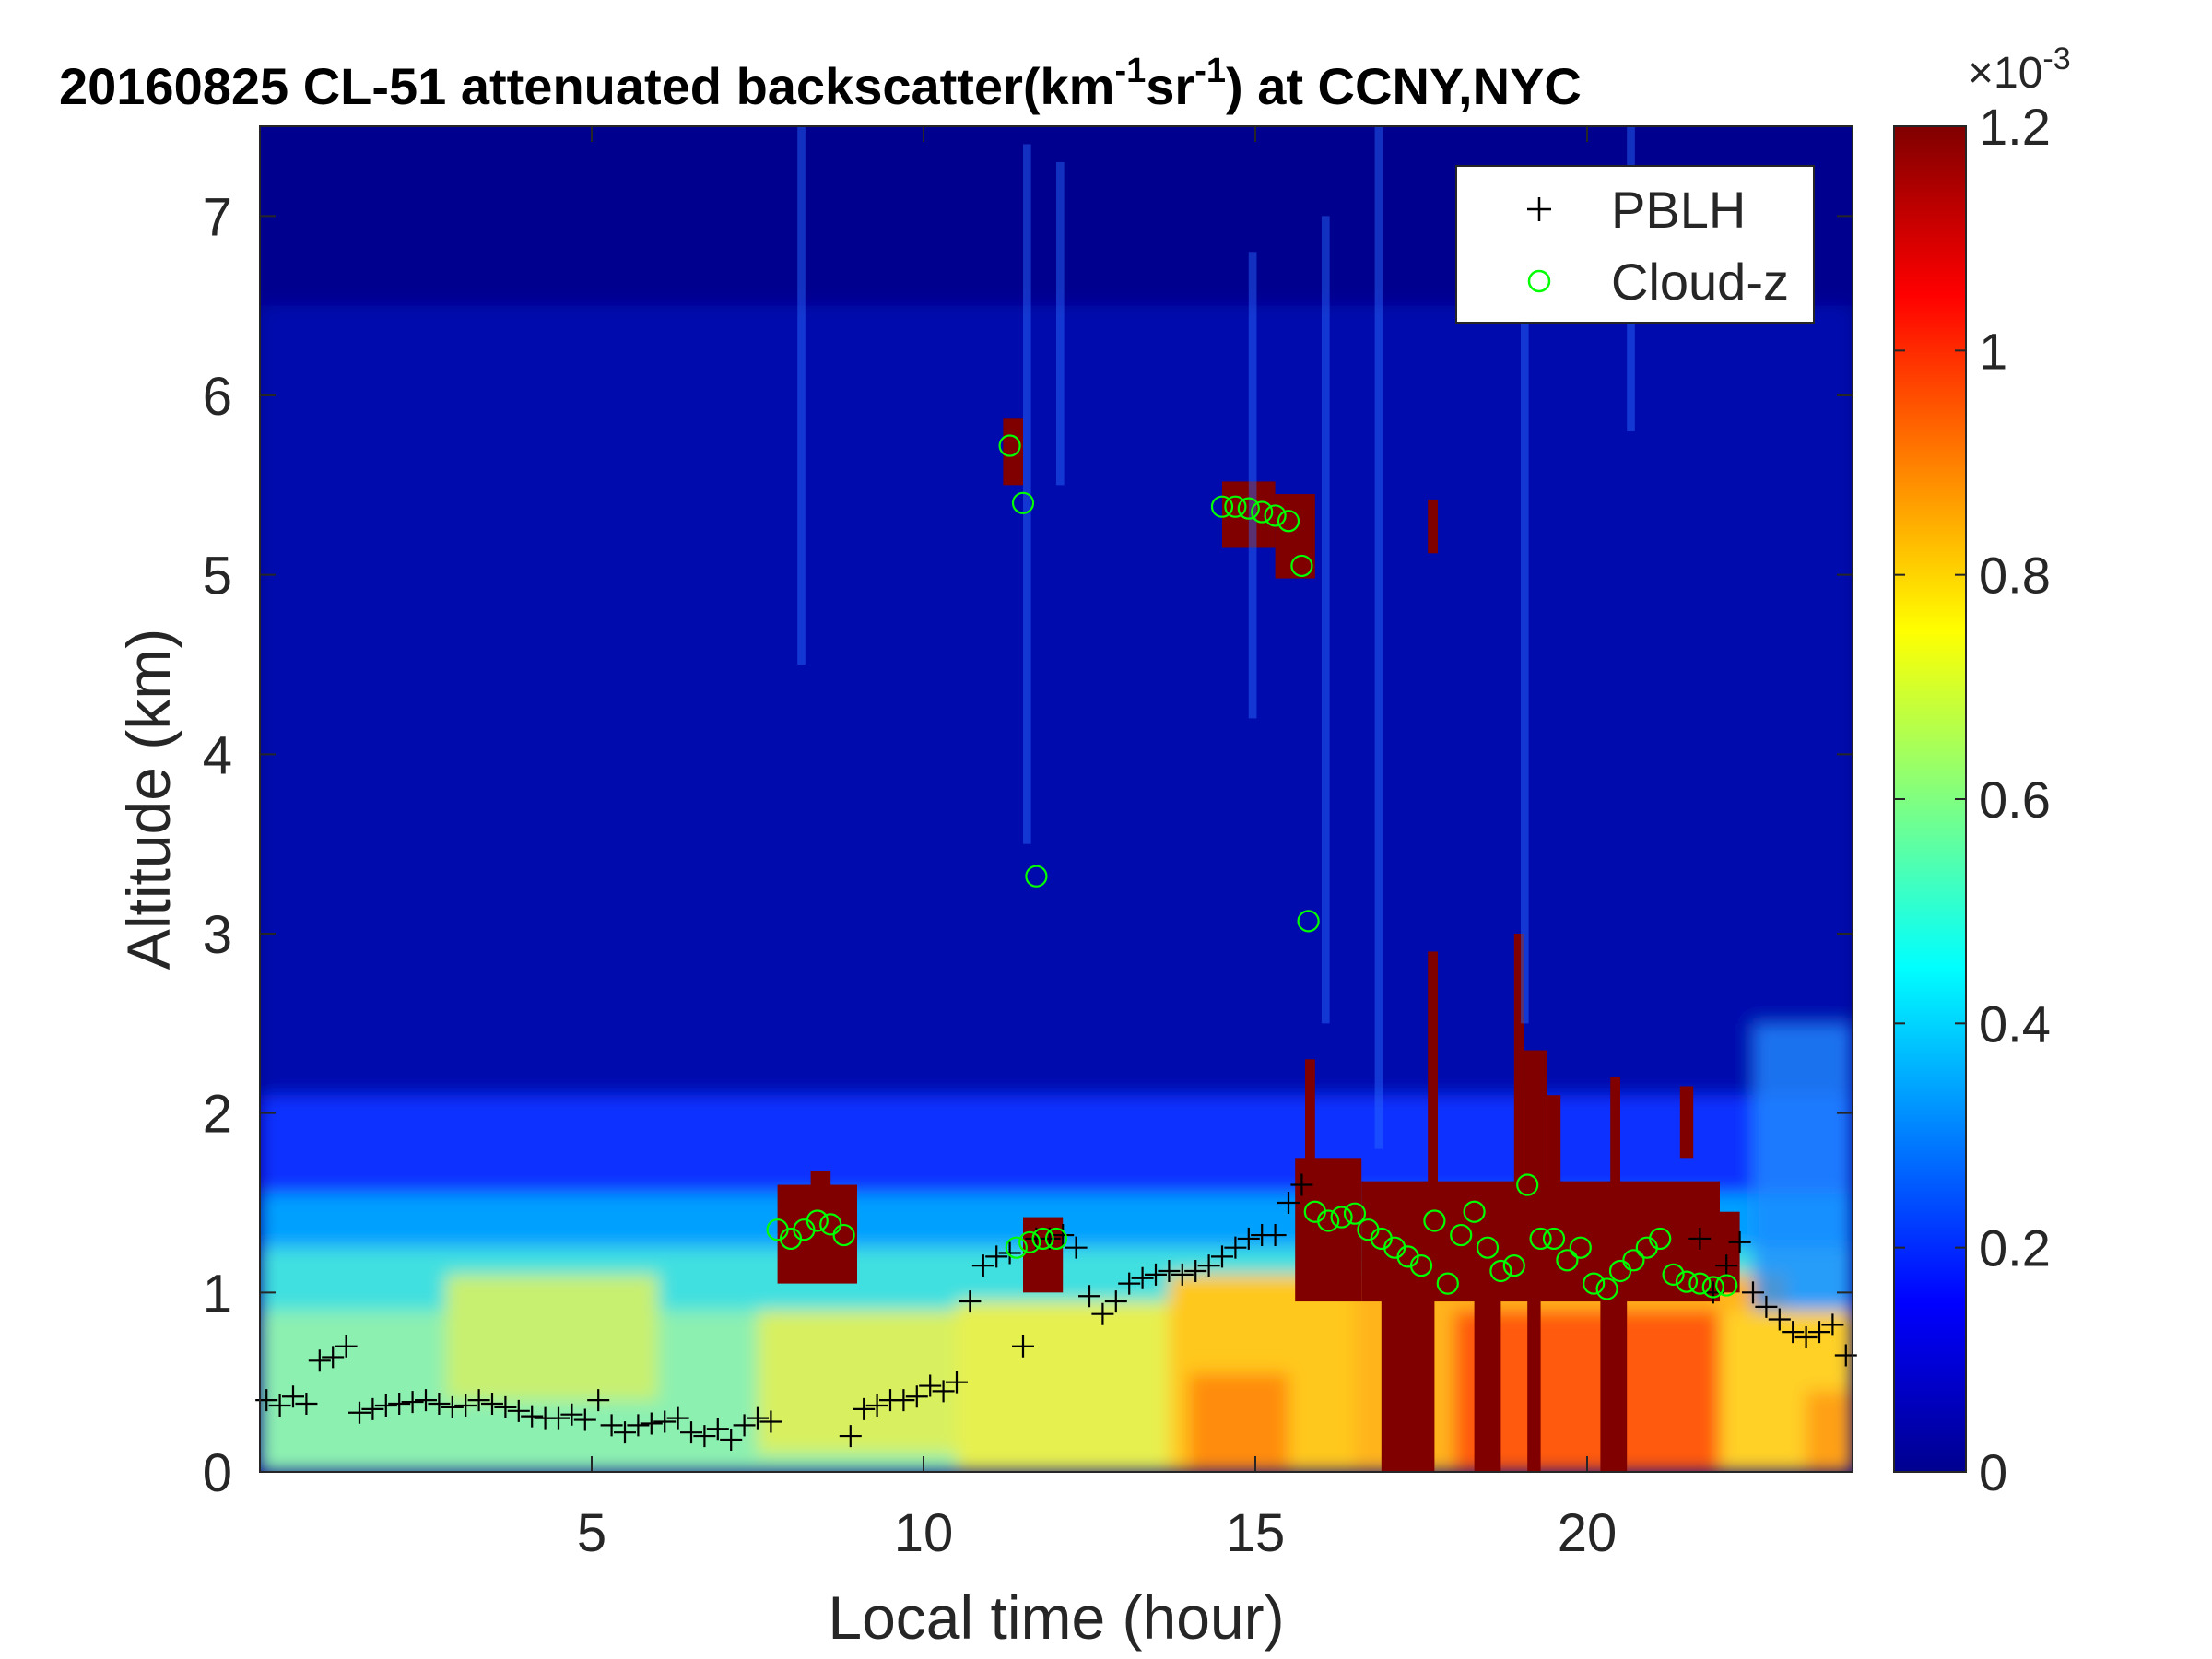 The image size is (2212, 1659). I want to click on y-tick-label: 7, so click(217, 217).